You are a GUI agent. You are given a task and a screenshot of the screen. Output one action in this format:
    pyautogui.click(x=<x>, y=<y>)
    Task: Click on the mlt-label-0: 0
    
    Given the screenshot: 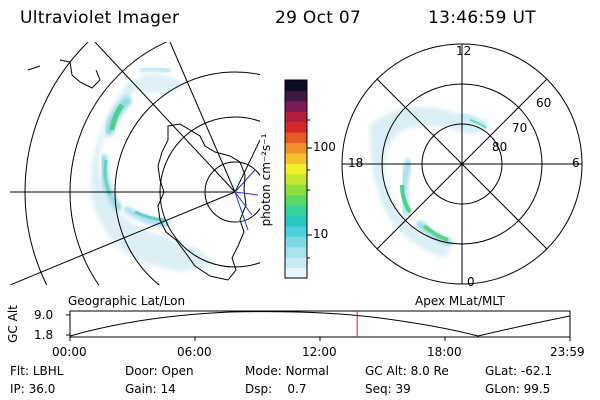 What is the action you would take?
    pyautogui.click(x=471, y=282)
    